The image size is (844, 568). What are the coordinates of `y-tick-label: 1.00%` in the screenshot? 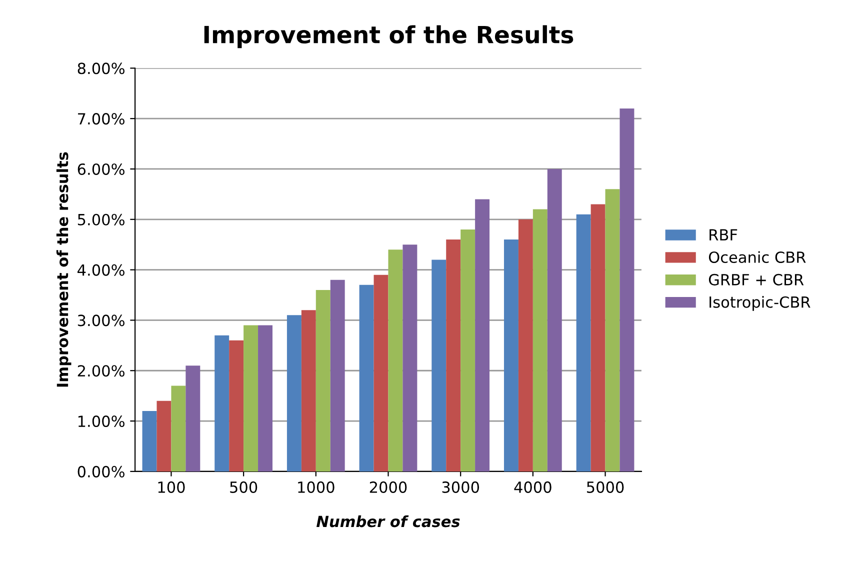 It's located at (101, 421).